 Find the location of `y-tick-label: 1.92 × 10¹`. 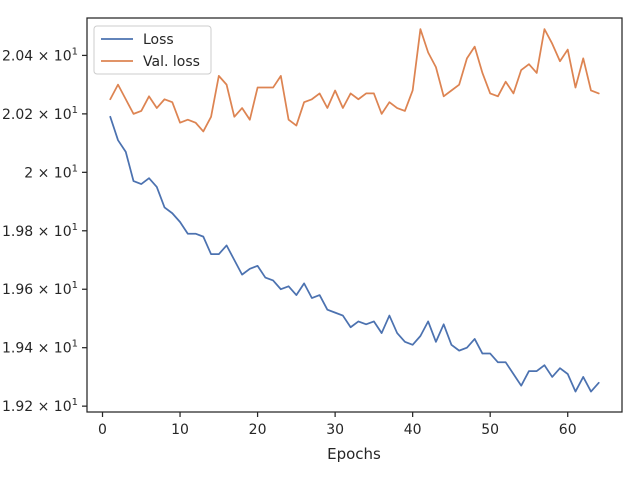

y-tick-label: 1.92 × 10¹ is located at coordinates (40, 406).